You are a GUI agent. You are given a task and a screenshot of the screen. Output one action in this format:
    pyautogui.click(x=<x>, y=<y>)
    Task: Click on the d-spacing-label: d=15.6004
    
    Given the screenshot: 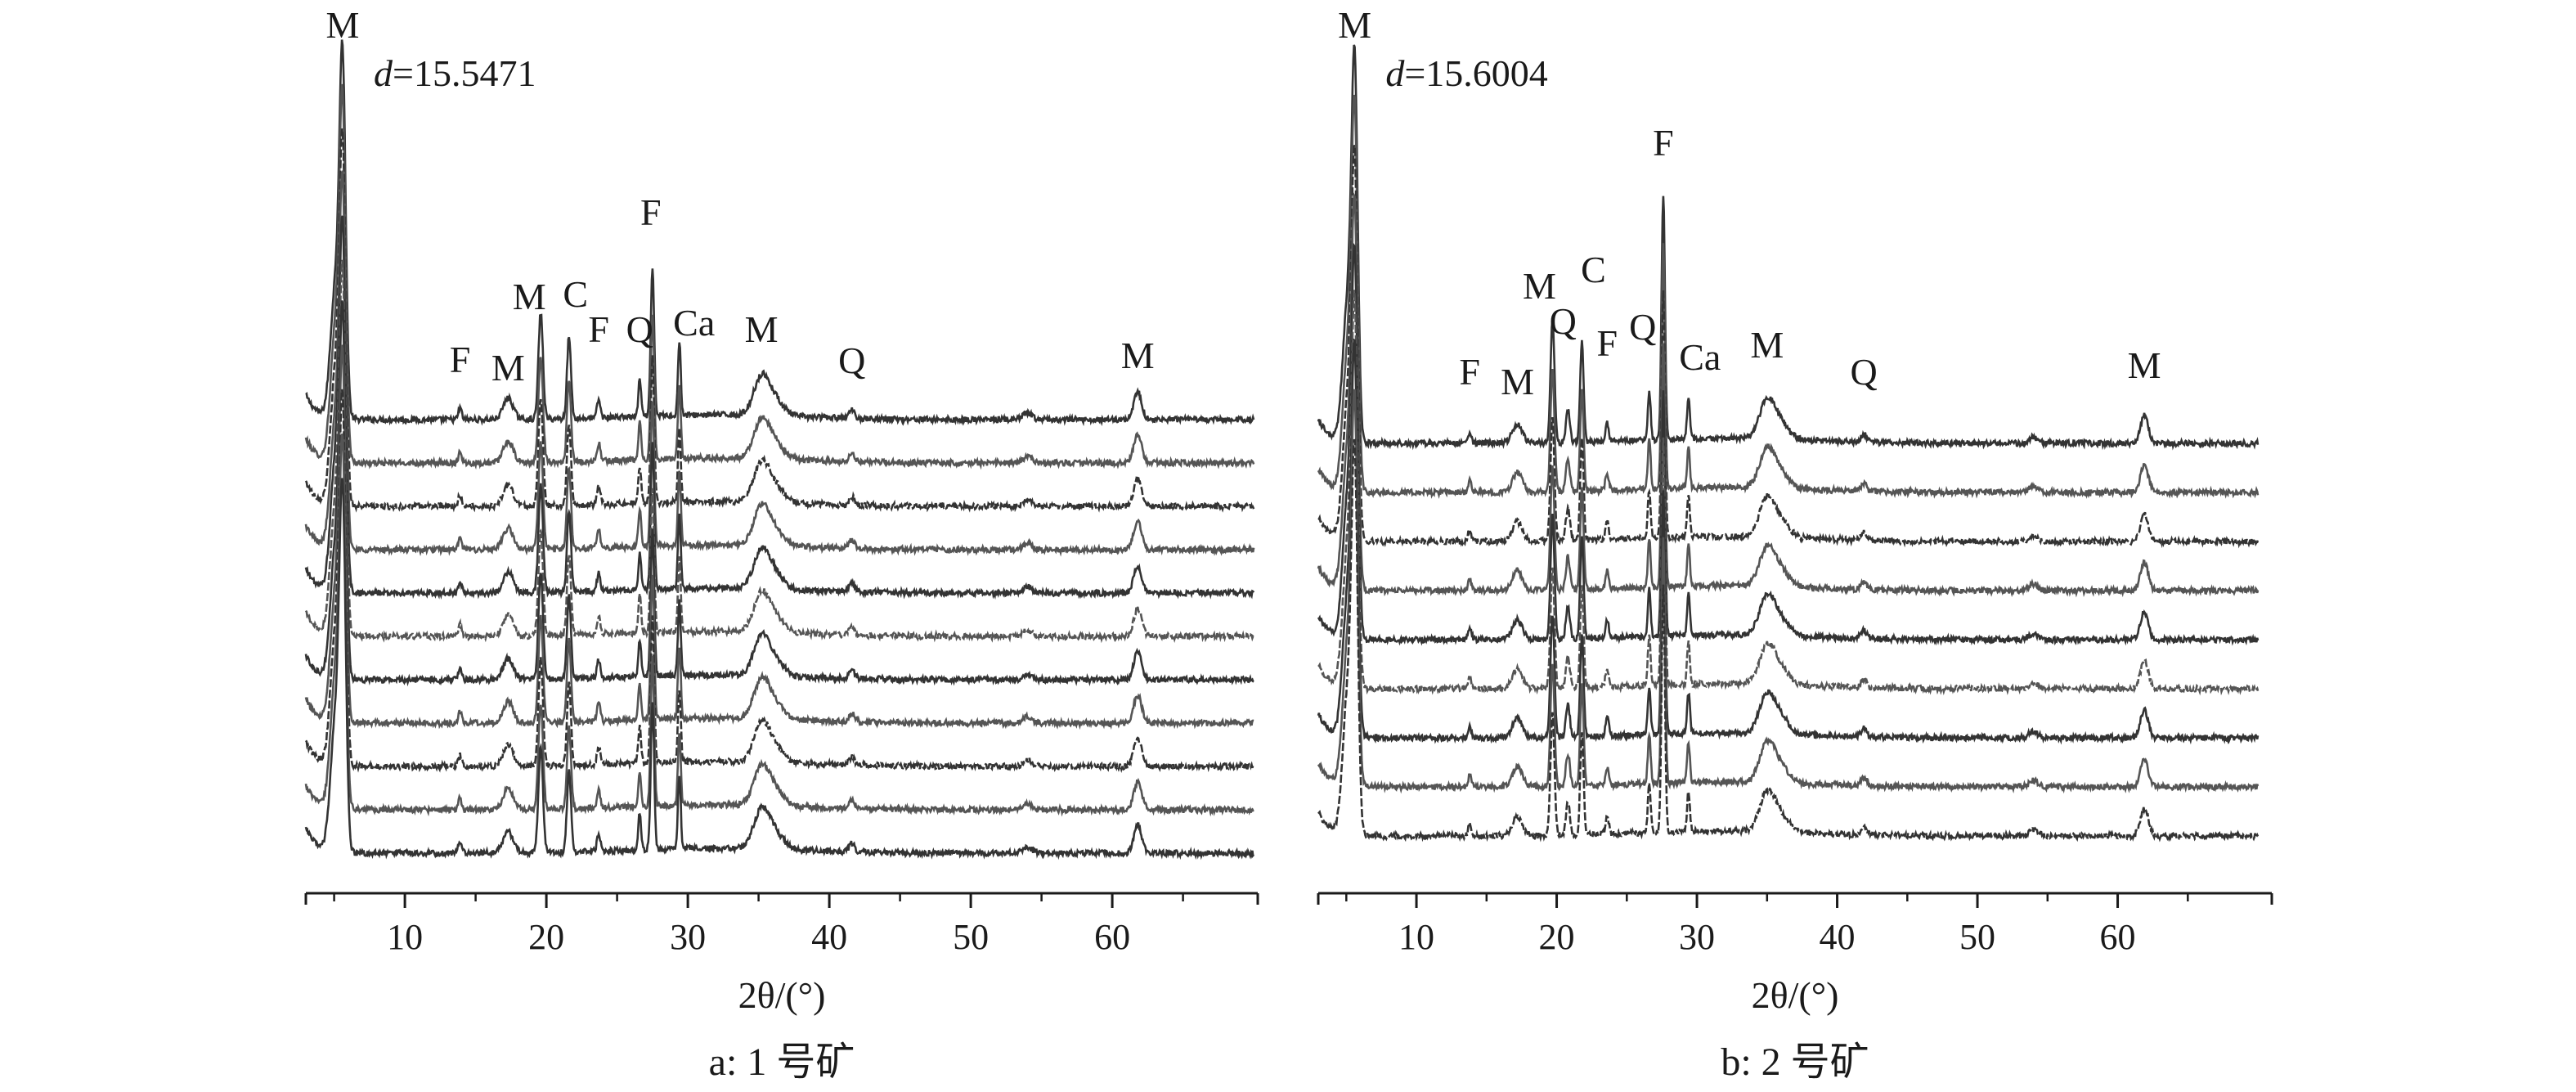 What is the action you would take?
    pyautogui.click(x=1466, y=73)
    